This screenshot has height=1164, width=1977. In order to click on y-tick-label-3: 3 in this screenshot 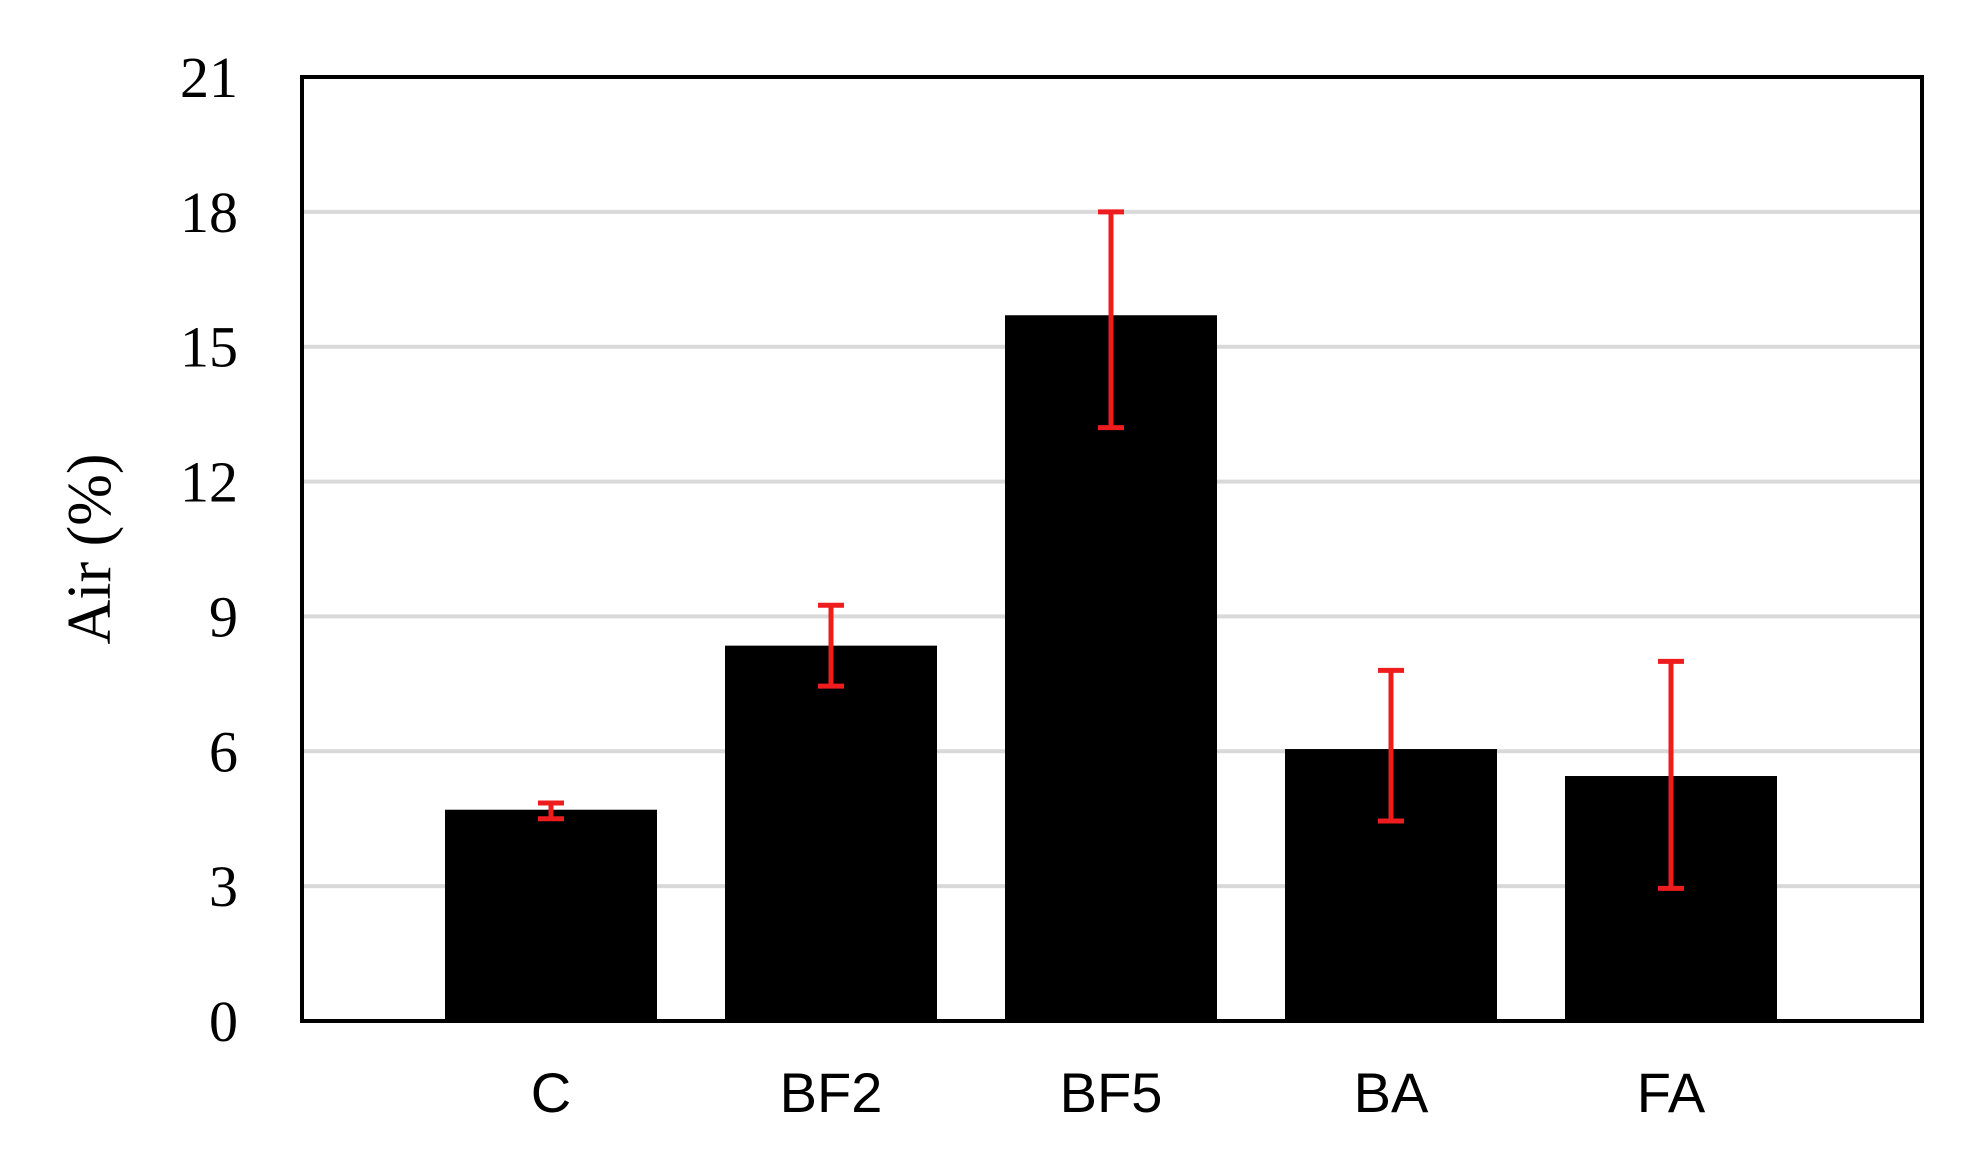, I will do `click(223, 886)`.